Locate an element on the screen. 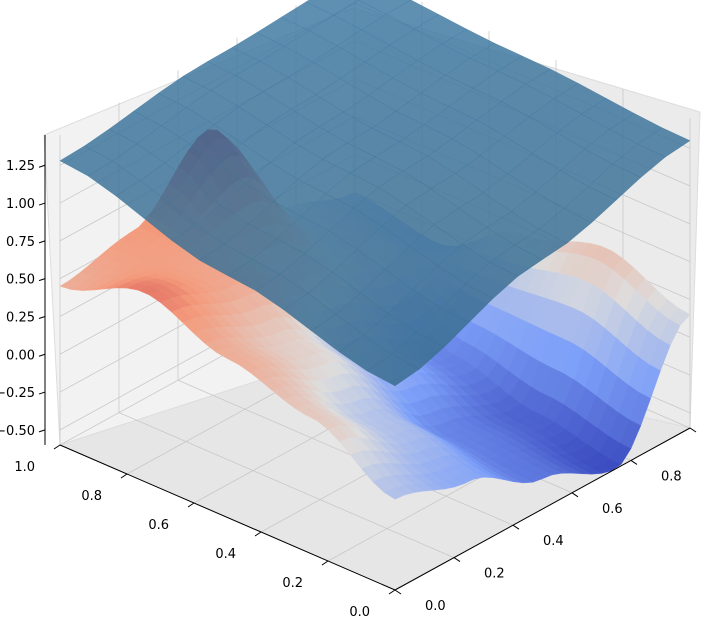 The image size is (707, 628). z-tick-label: 0.25 is located at coordinates (20, 317).